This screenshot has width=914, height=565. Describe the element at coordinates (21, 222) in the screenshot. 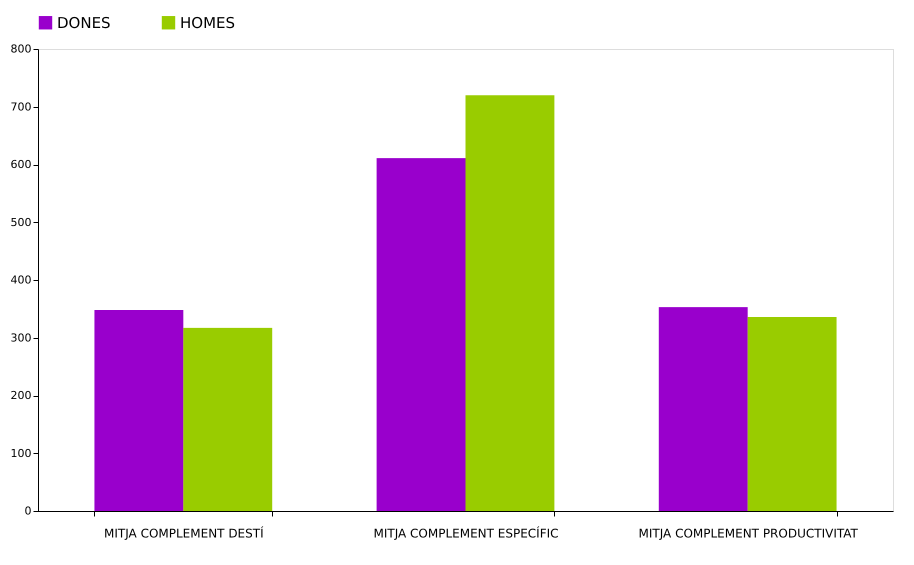

I see `y-tick-label: 500` at that location.